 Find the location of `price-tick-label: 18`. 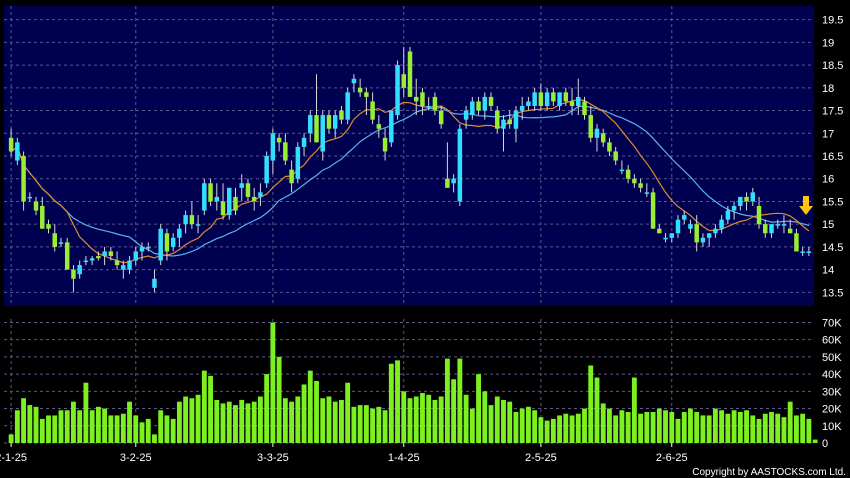

price-tick-label: 18 is located at coordinates (828, 89).